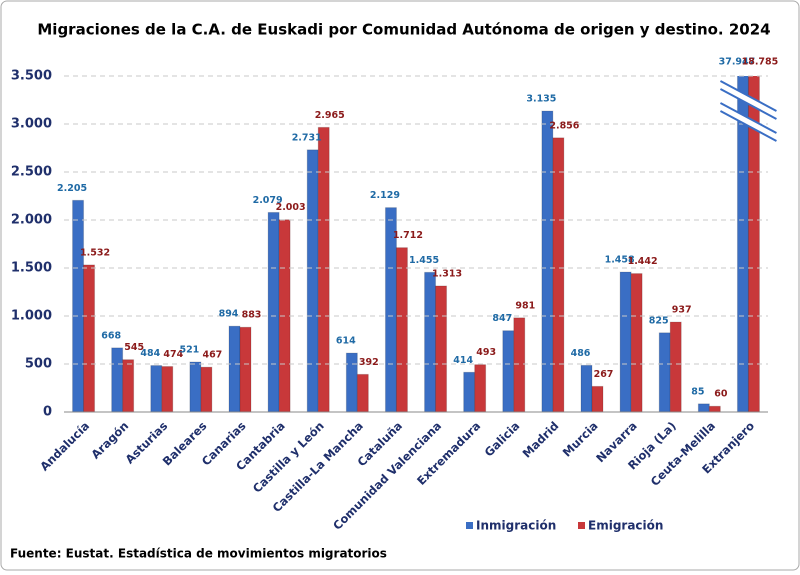 This screenshot has width=800, height=575. I want to click on legend-label: Inmigración, so click(516, 526).